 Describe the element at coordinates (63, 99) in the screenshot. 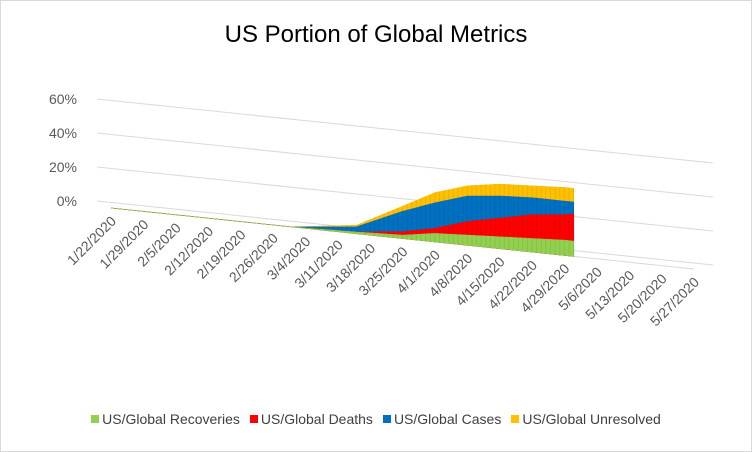

I see `y-tick-label: 60%` at that location.